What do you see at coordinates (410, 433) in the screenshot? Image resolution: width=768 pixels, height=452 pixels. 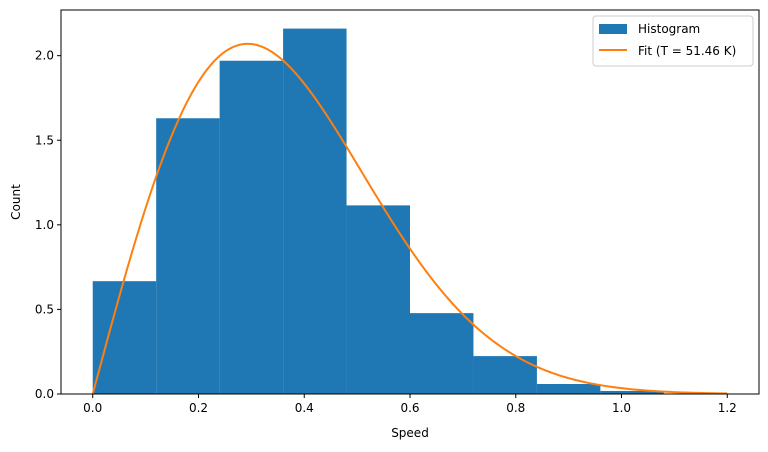 I see `x-axis-label: Speed` at bounding box center [410, 433].